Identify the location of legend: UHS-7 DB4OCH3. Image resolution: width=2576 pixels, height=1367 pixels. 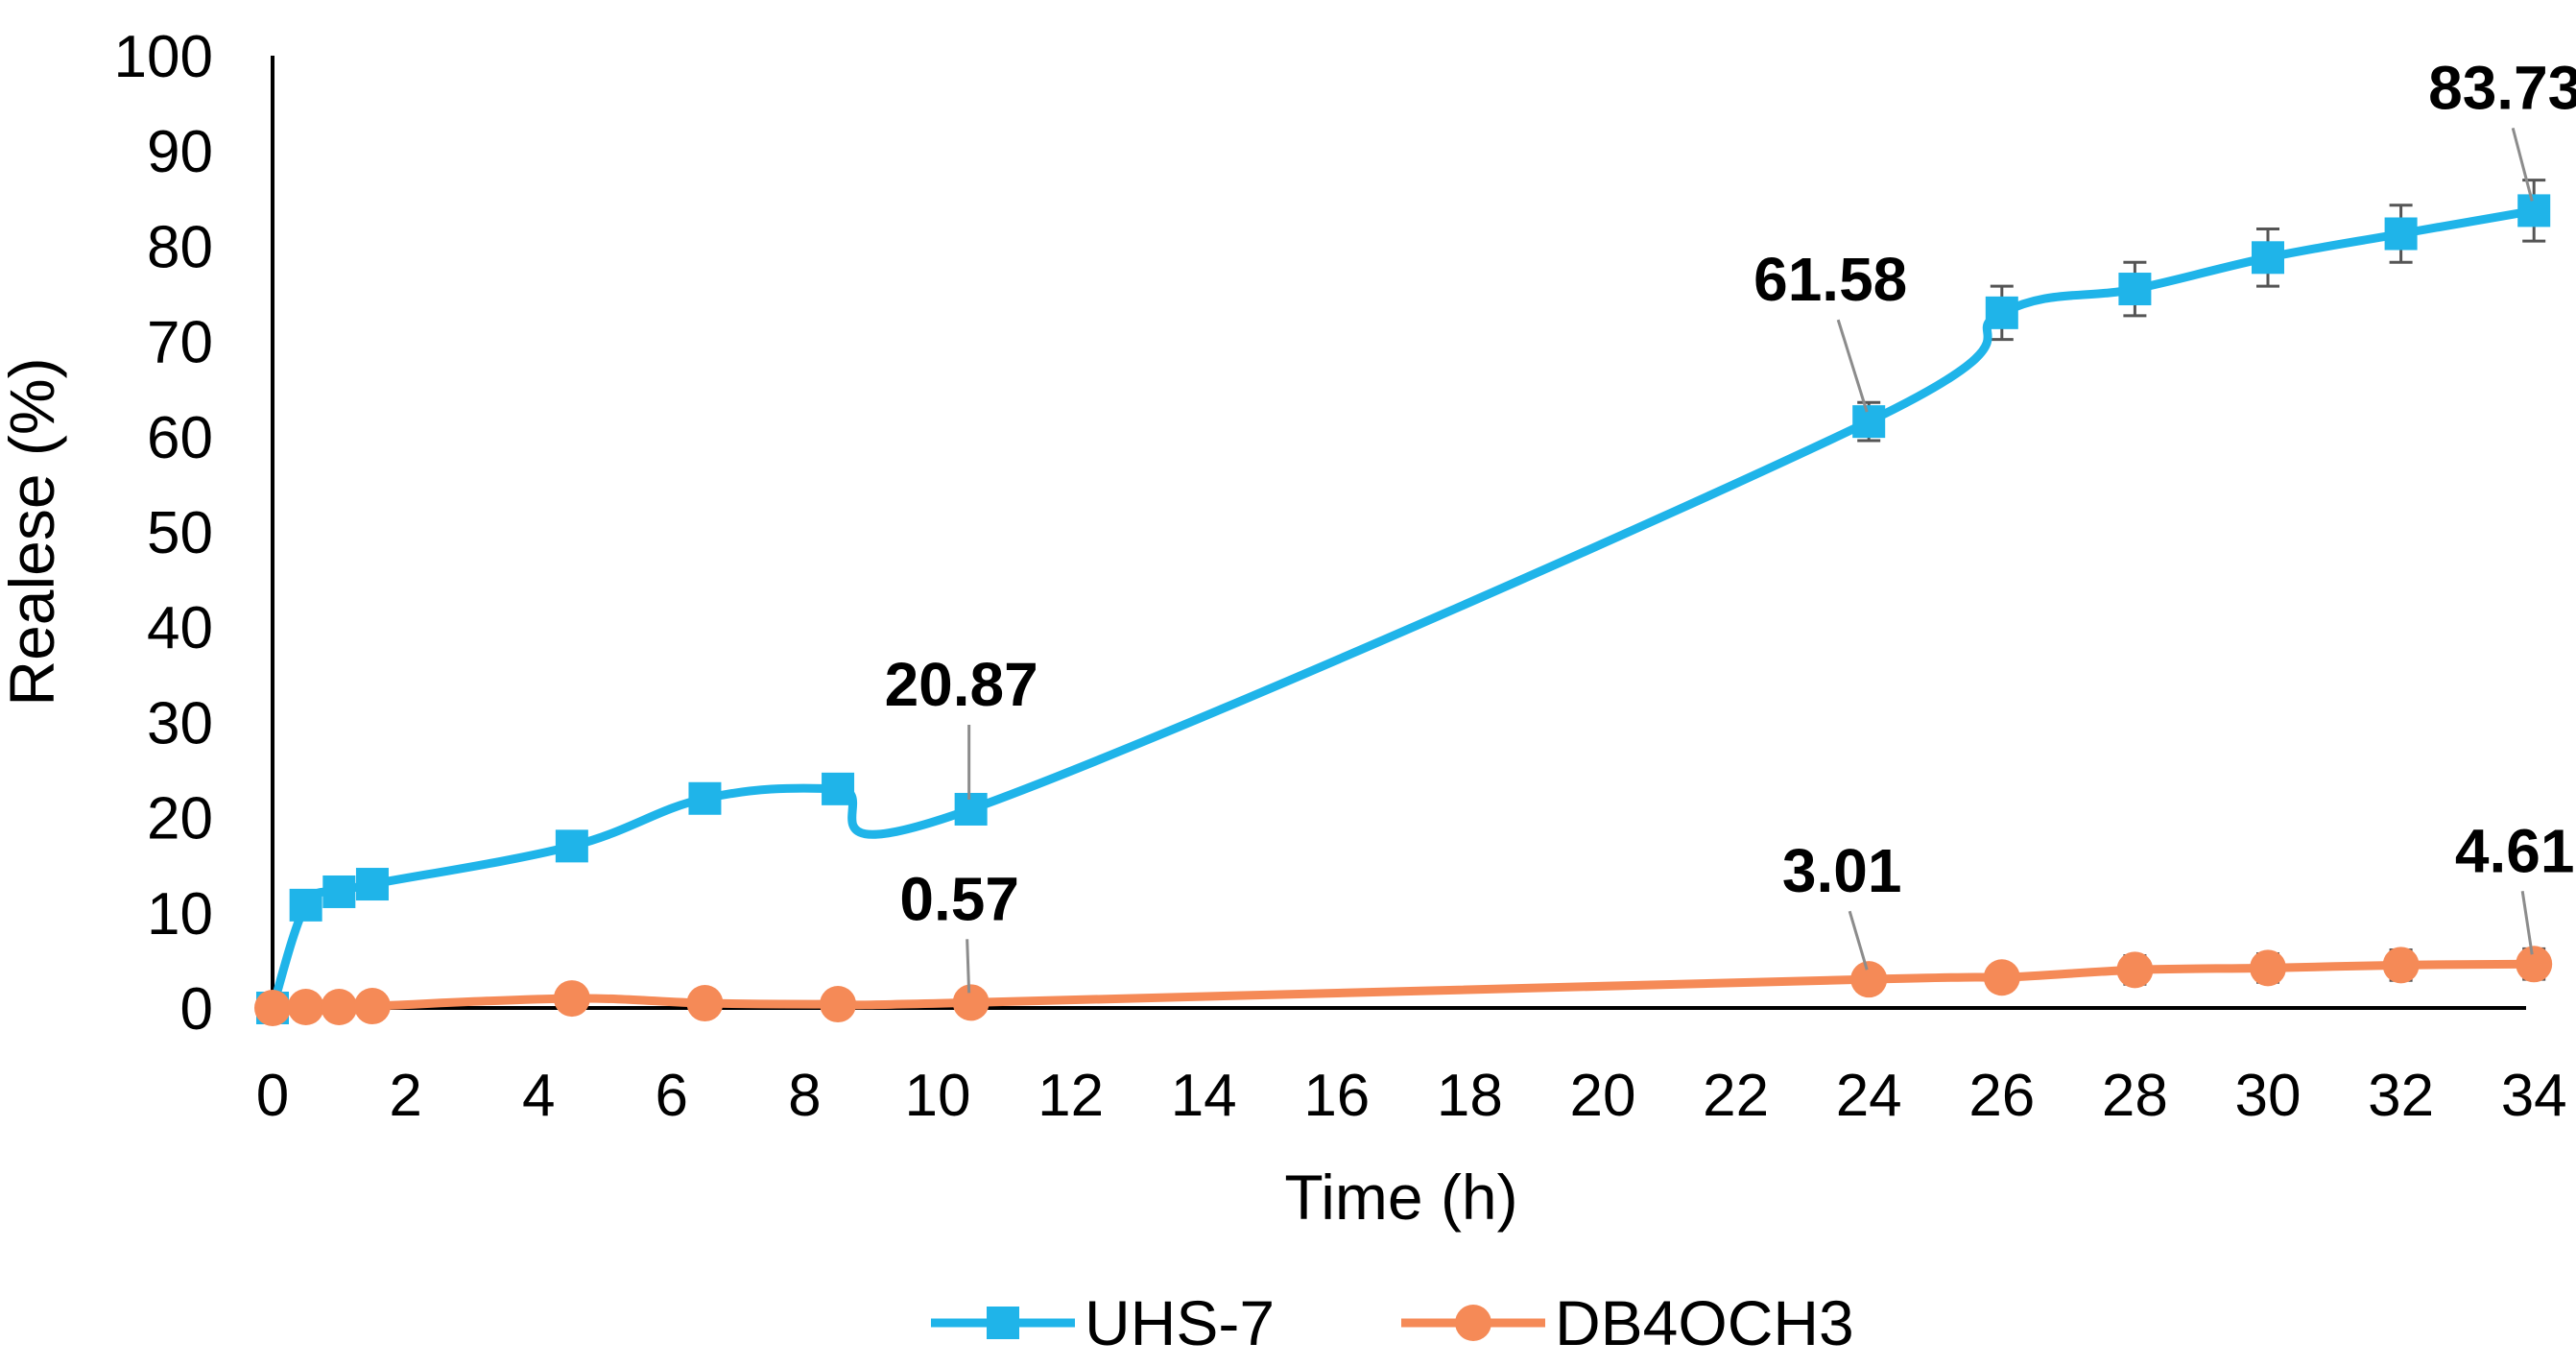
(1392, 1322).